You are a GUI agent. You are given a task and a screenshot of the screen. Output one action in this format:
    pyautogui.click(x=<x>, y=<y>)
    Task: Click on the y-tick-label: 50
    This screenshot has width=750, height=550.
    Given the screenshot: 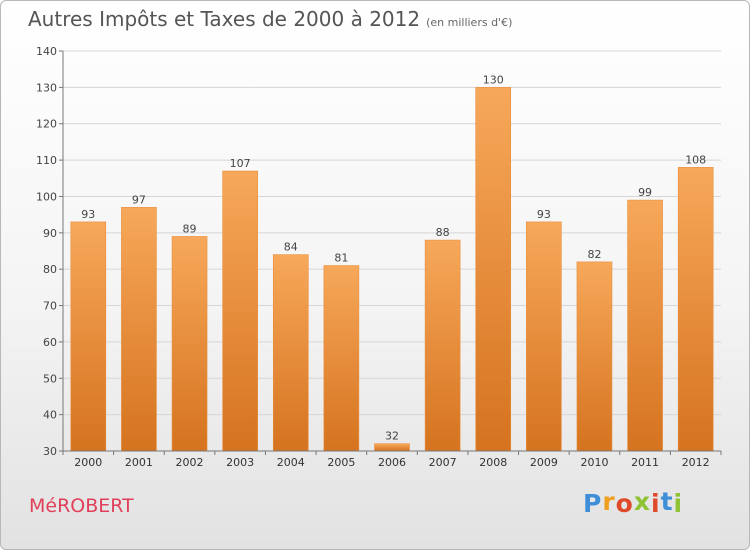 What is the action you would take?
    pyautogui.click(x=50, y=378)
    